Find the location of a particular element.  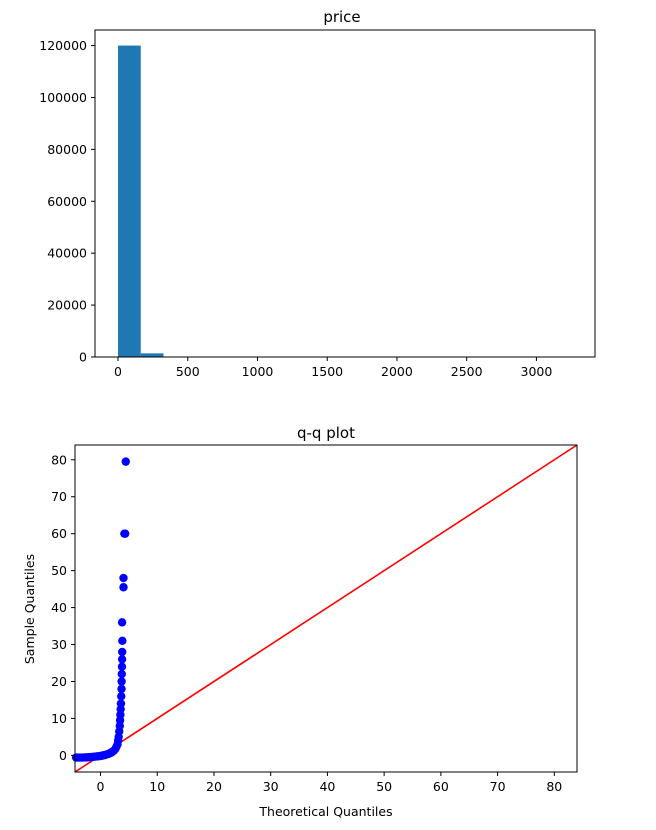

qq-y-tick-label: 40 is located at coordinates (59, 607).